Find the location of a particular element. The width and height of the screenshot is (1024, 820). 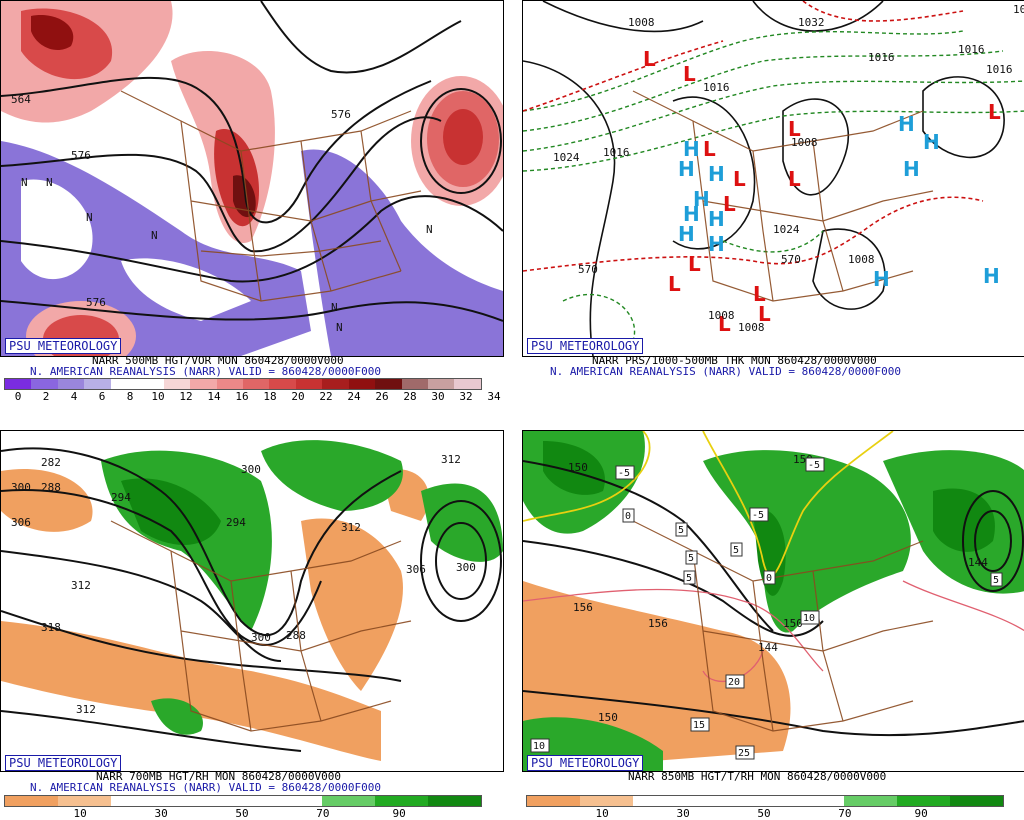

contour-label: 156 is located at coordinates (583, 607).